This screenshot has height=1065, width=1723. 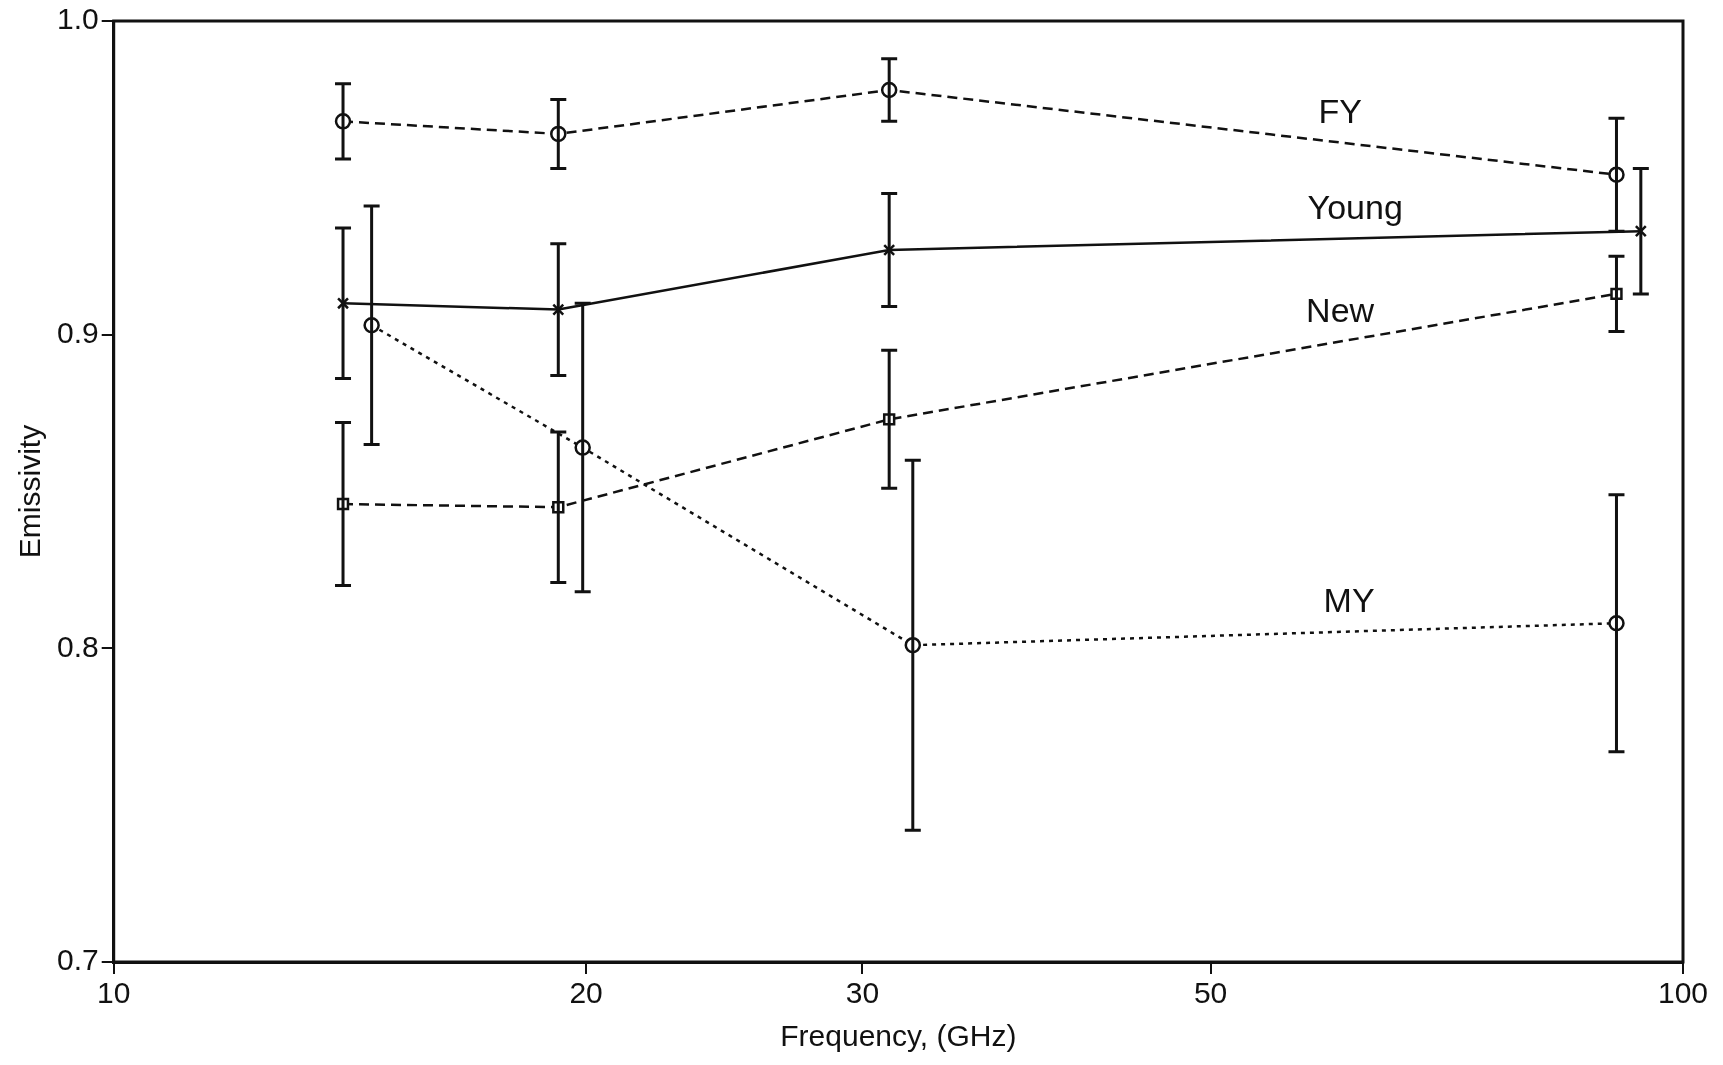 I want to click on series-label: FY, so click(x=1340, y=110).